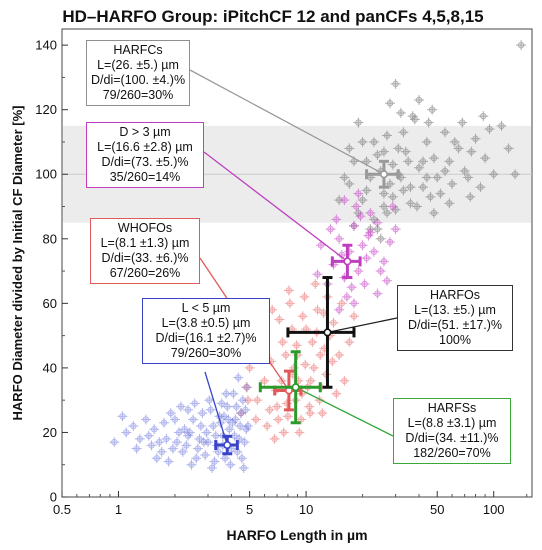 The width and height of the screenshot is (542, 550). Describe the element at coordinates (138, 50) in the screenshot. I see `annotation-harfcs-title: HARFCs` at that location.